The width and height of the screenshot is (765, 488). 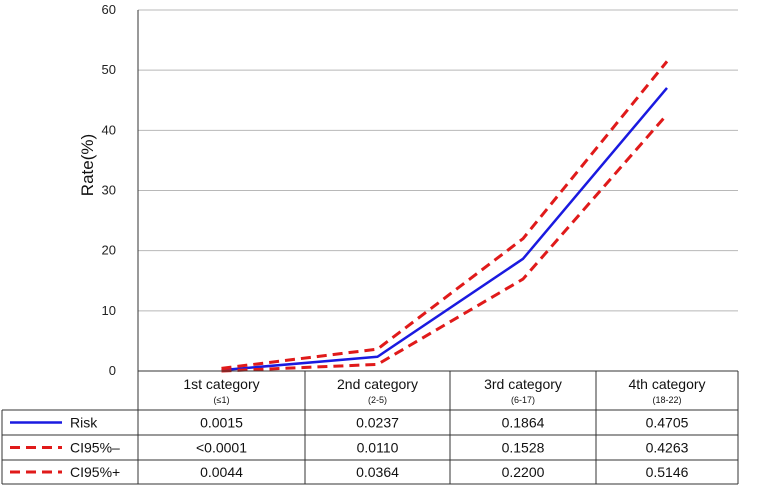 I want to click on y-axis-label: Rate(%), so click(x=87, y=165).